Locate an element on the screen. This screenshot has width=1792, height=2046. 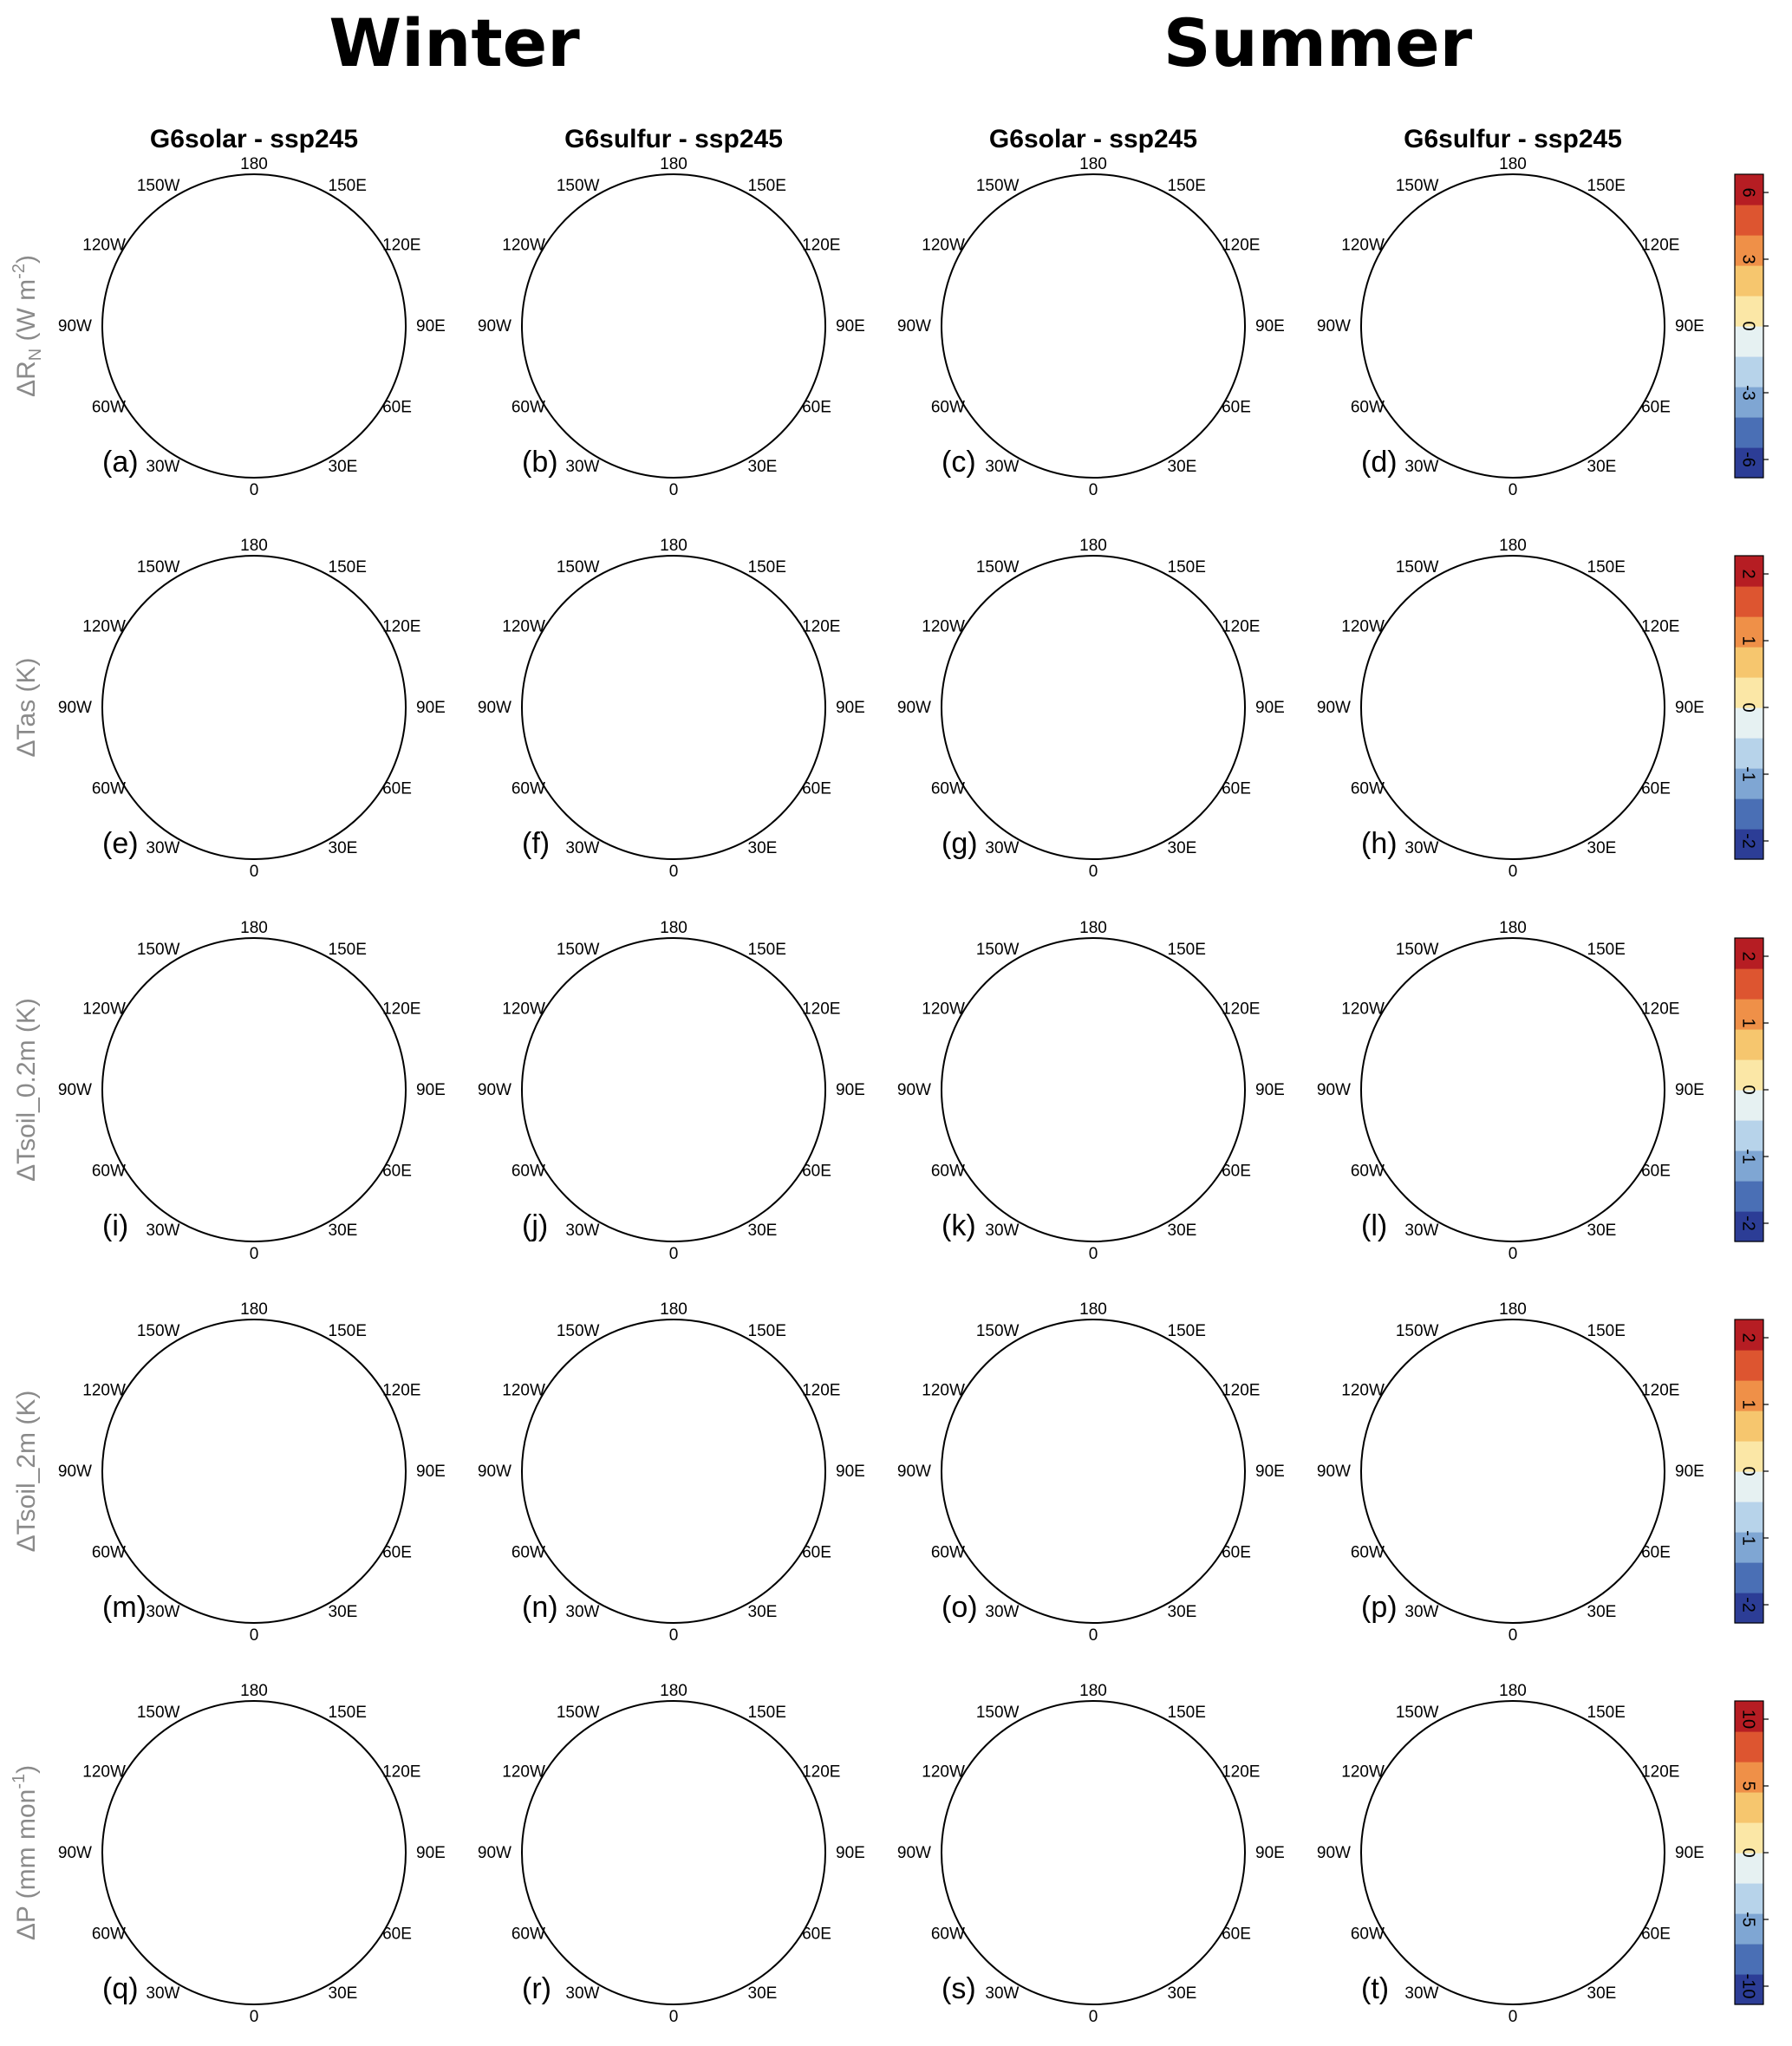
row-label: ΔP (mm mon-1) is located at coordinates (25, 1853).